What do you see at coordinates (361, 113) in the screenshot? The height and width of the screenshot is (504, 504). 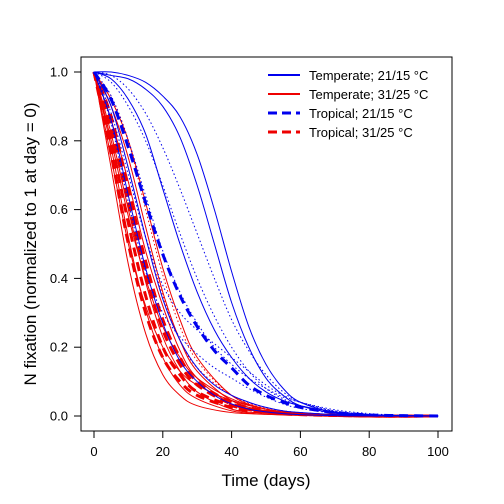 I see `legend-label-2: Tropical; 21/15 °C` at bounding box center [361, 113].